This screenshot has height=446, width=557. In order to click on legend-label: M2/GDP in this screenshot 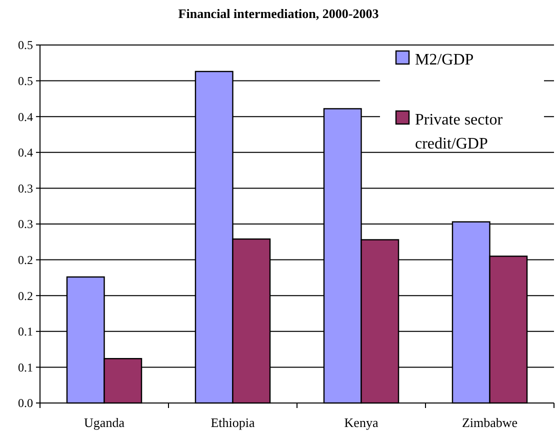, I will do `click(444, 60)`.